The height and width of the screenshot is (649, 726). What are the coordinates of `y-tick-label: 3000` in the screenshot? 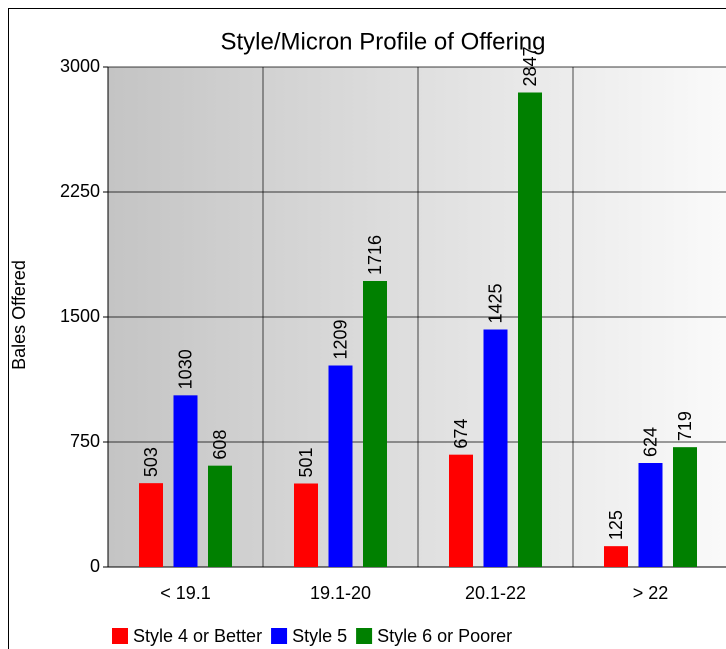 It's located at (80, 66).